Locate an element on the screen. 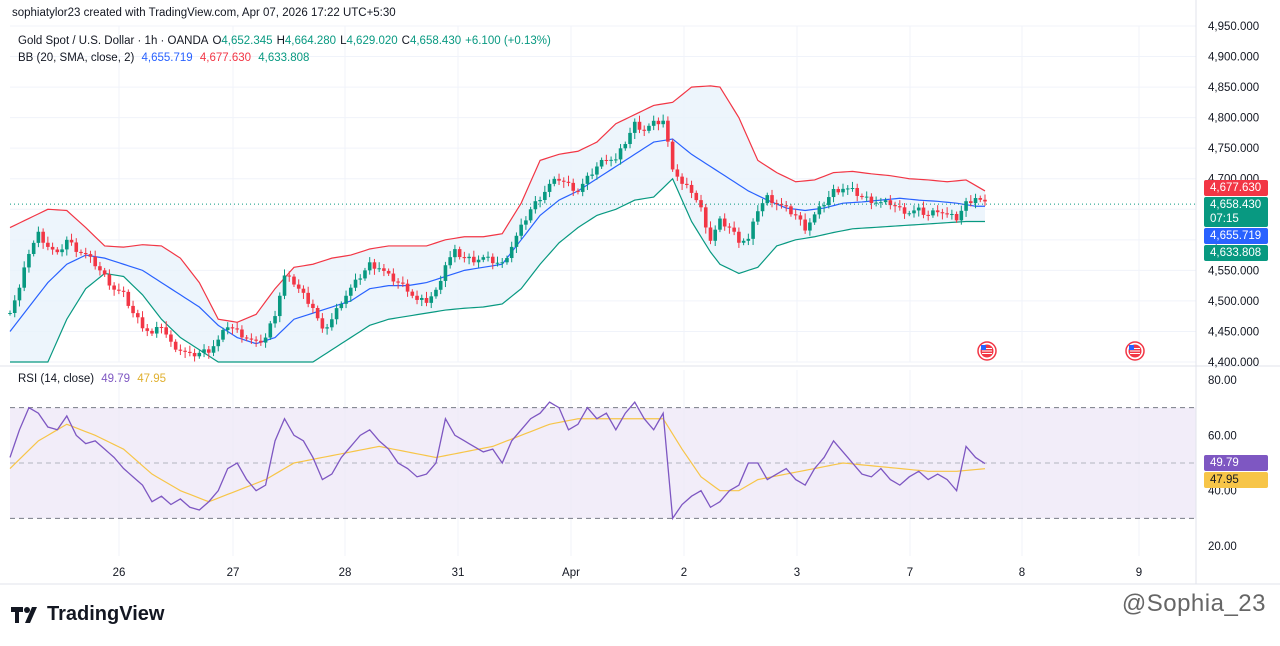  watermark: @Sophia_23 is located at coordinates (1194, 604).